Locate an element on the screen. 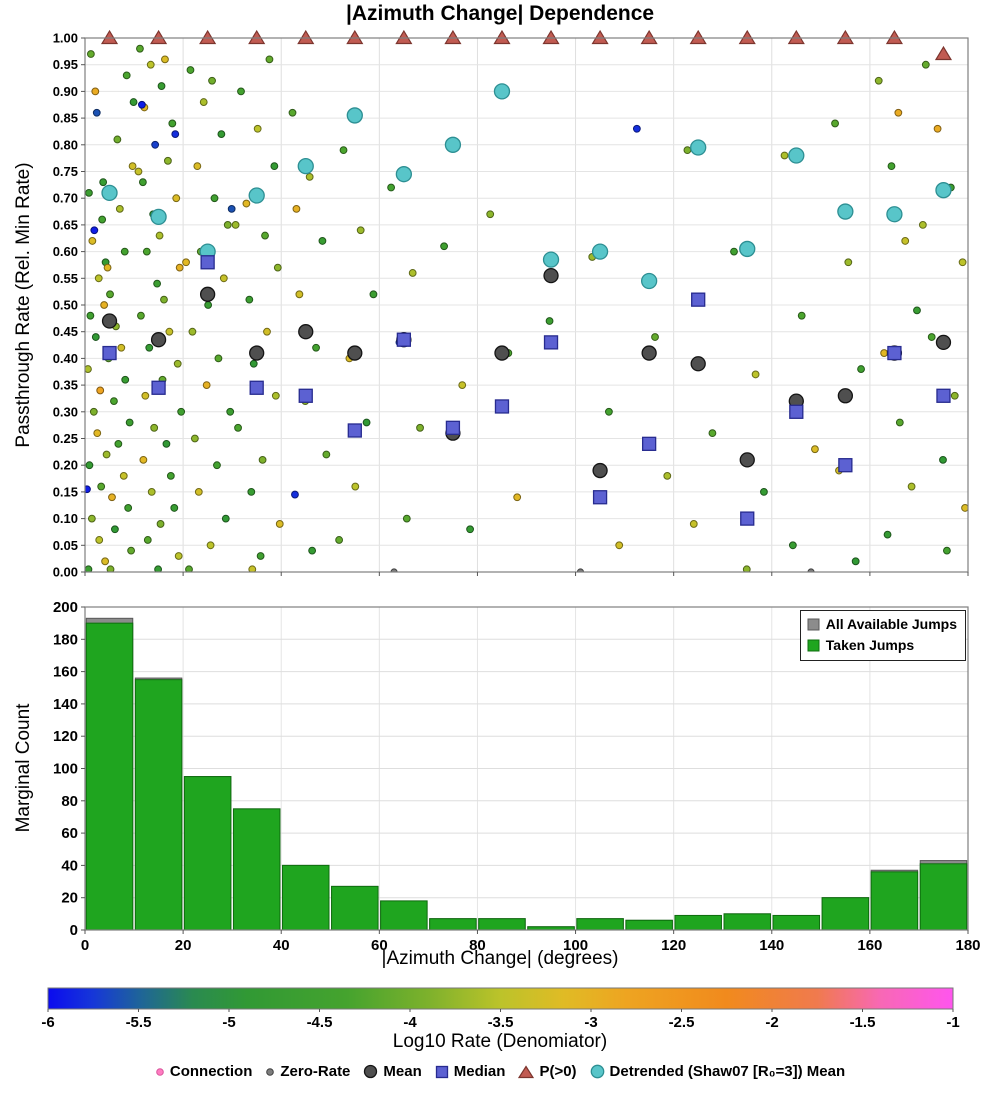  legend-item-p-gt-0: P(>0) is located at coordinates (547, 1071).